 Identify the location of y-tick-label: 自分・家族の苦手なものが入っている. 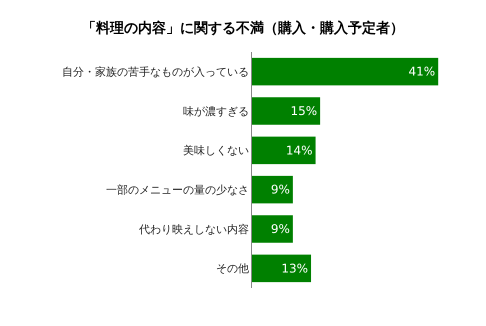
(155, 72).